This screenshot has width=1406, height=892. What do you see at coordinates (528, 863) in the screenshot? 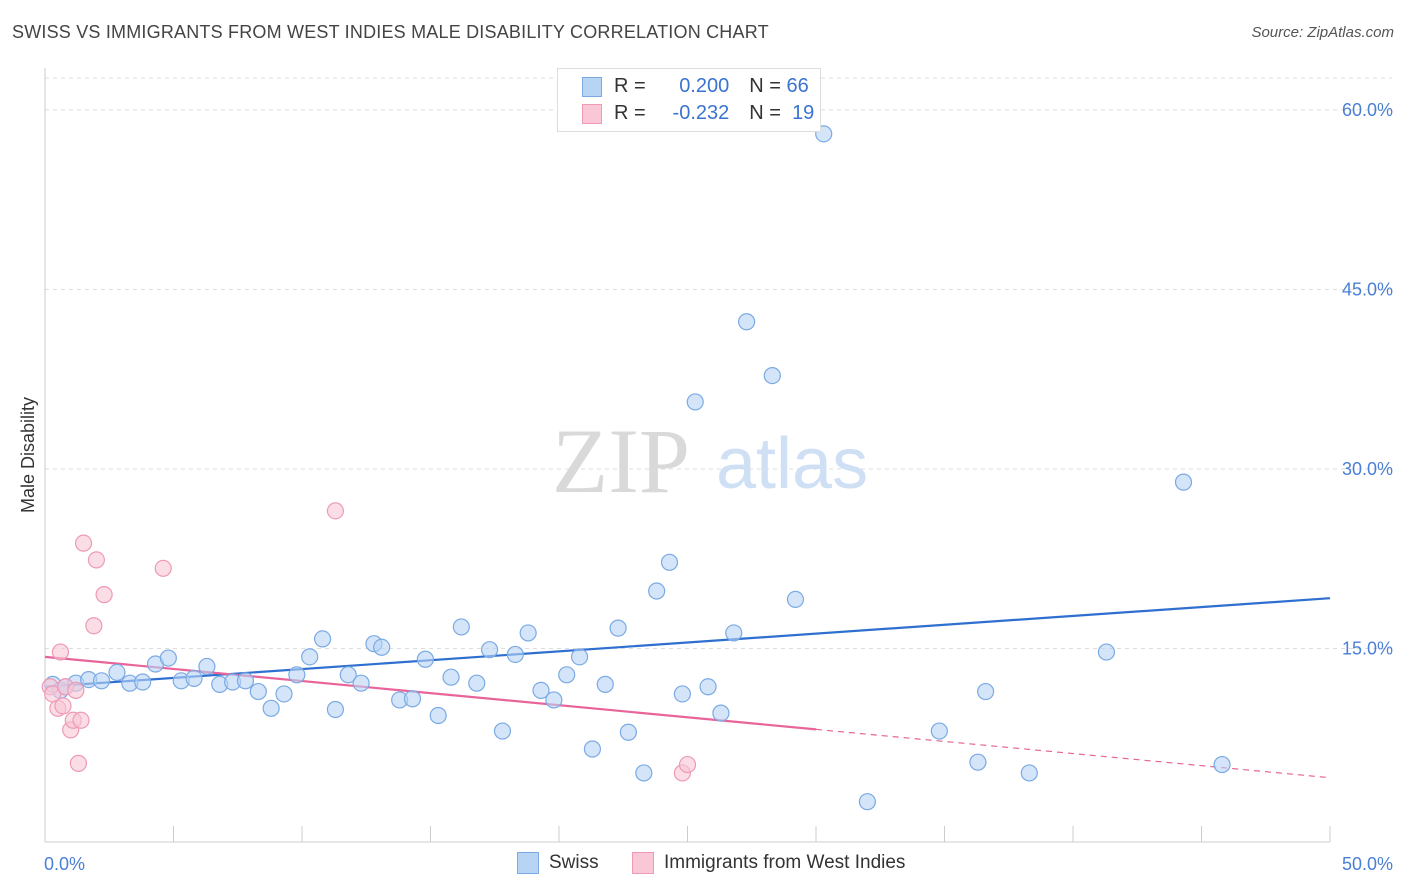
I see `bottom-legend-swatch-swiss` at bounding box center [528, 863].